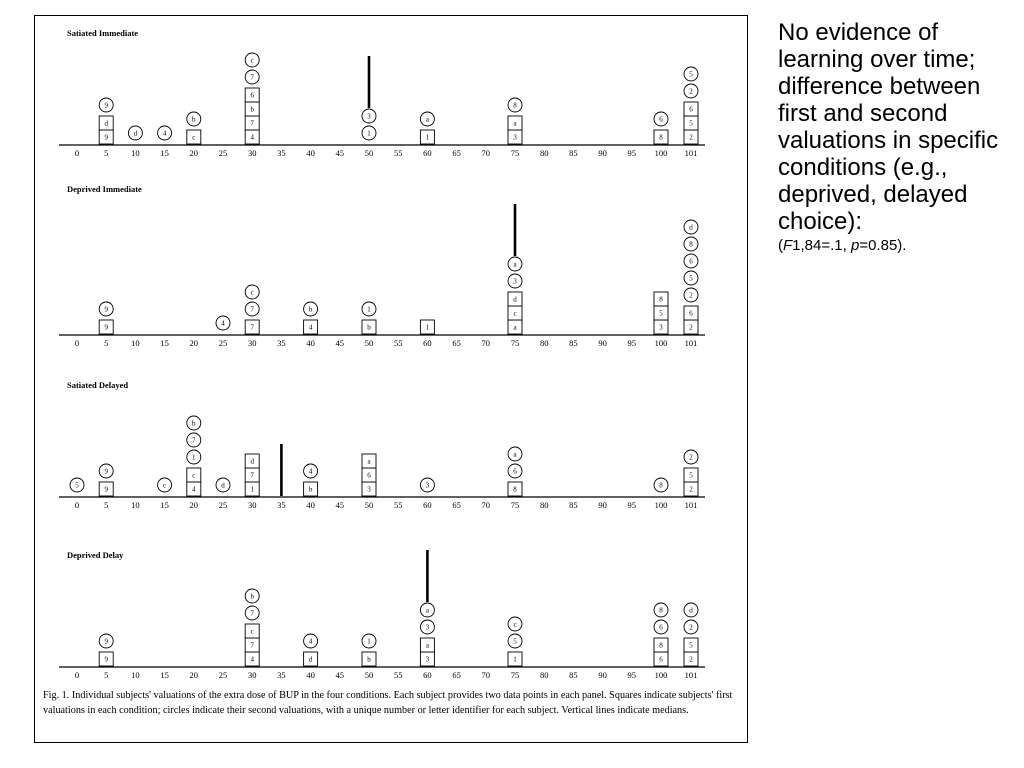 The image size is (1024, 768). I want to click on square-label: 8, so click(515, 490).